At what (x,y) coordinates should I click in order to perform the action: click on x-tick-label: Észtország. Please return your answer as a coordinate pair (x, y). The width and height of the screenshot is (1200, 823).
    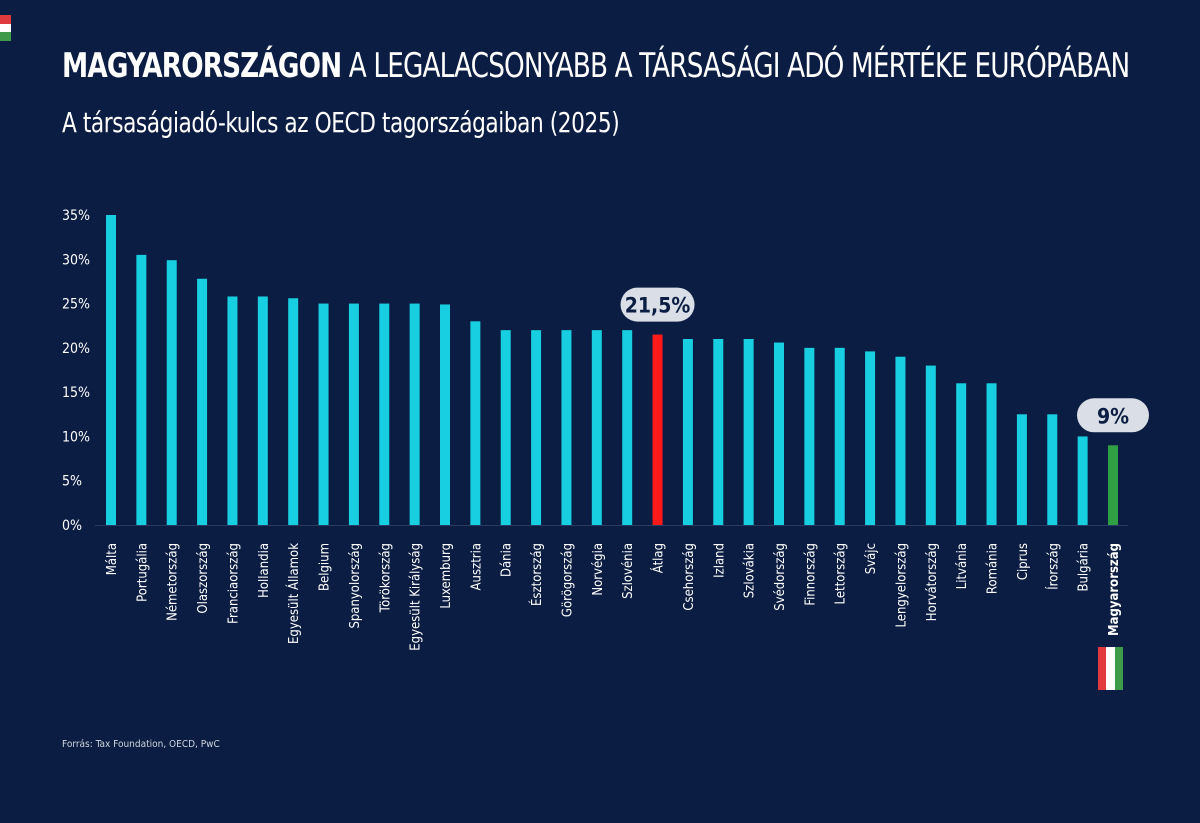
    Looking at the image, I should click on (537, 574).